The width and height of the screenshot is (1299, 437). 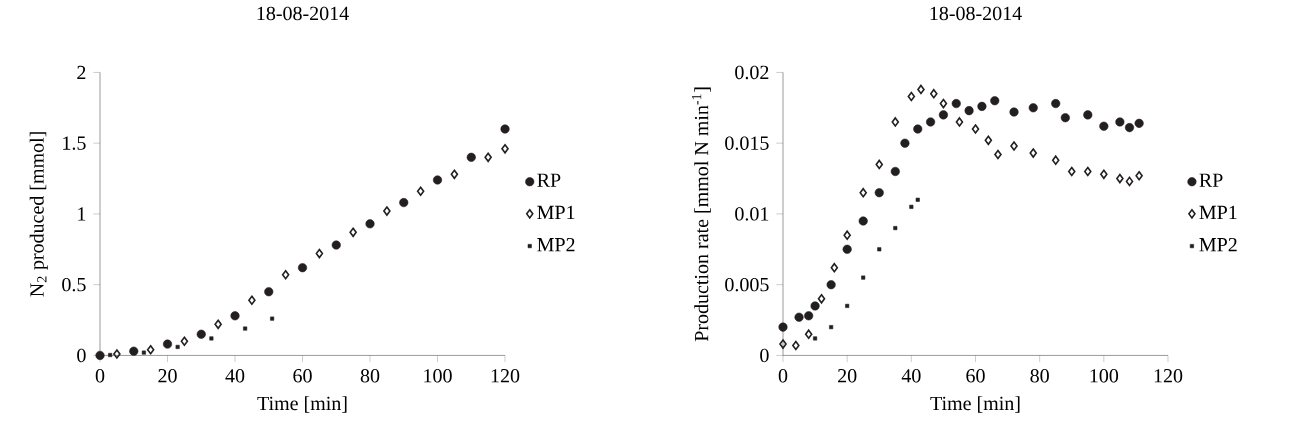 I want to click on y-tick-label: 2, so click(x=81, y=72).